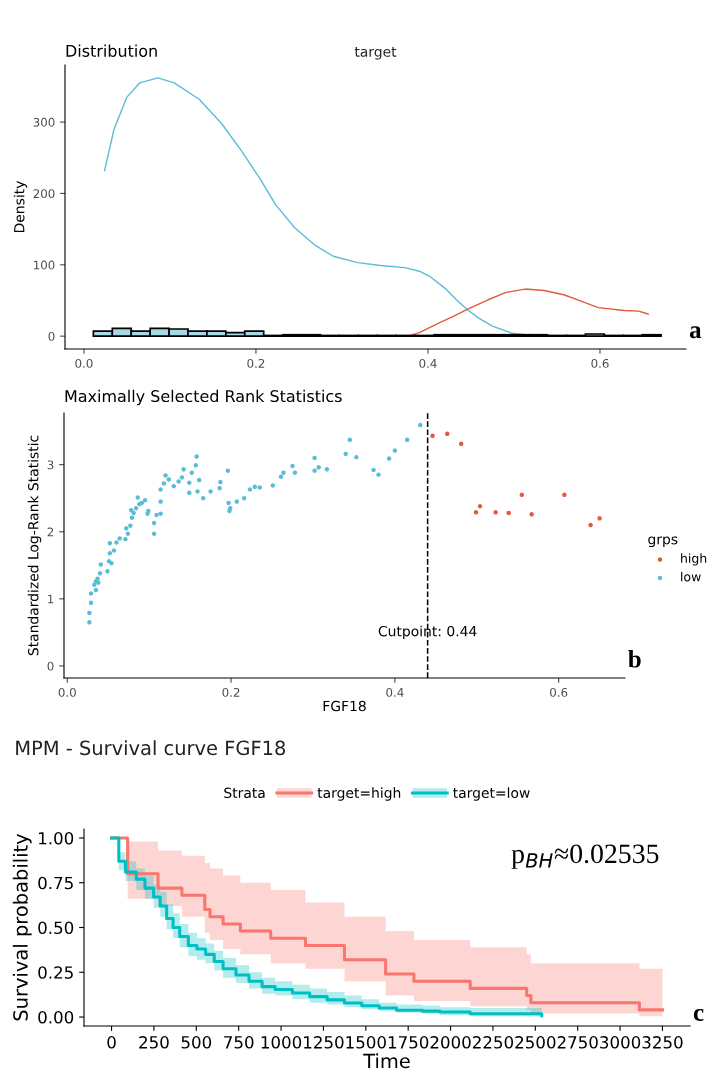 The height and width of the screenshot is (1076, 716). Describe the element at coordinates (281, 1042) in the screenshot. I see `x-tick-label: 1000` at that location.